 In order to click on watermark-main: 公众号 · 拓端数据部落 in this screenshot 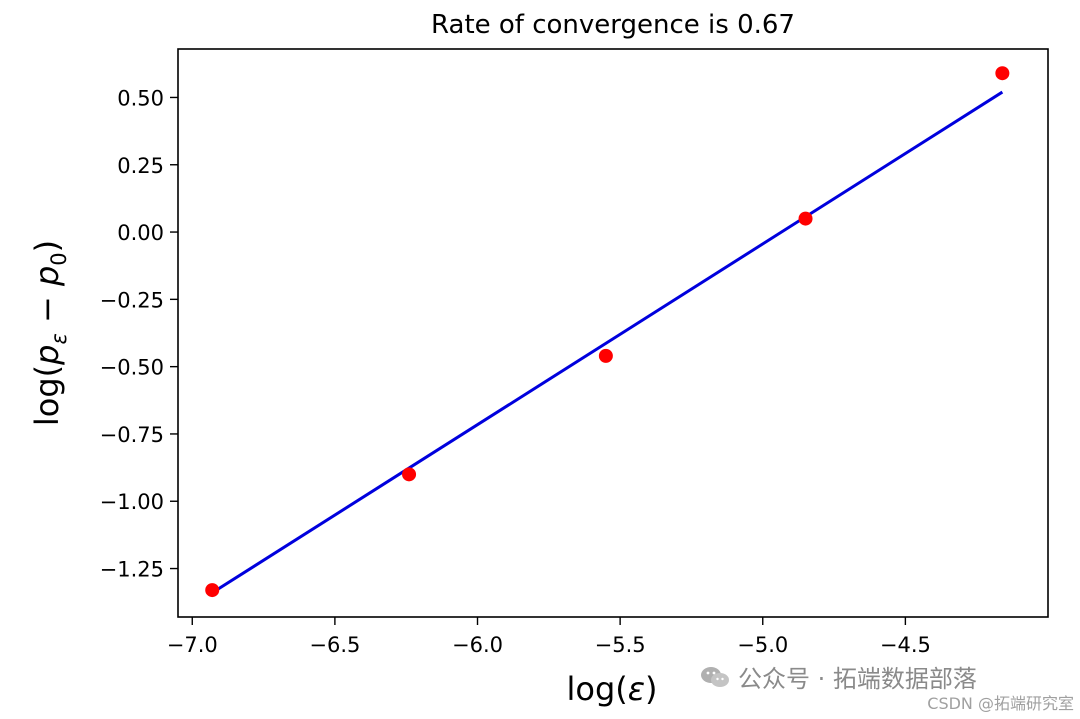, I will do `click(838, 676)`.